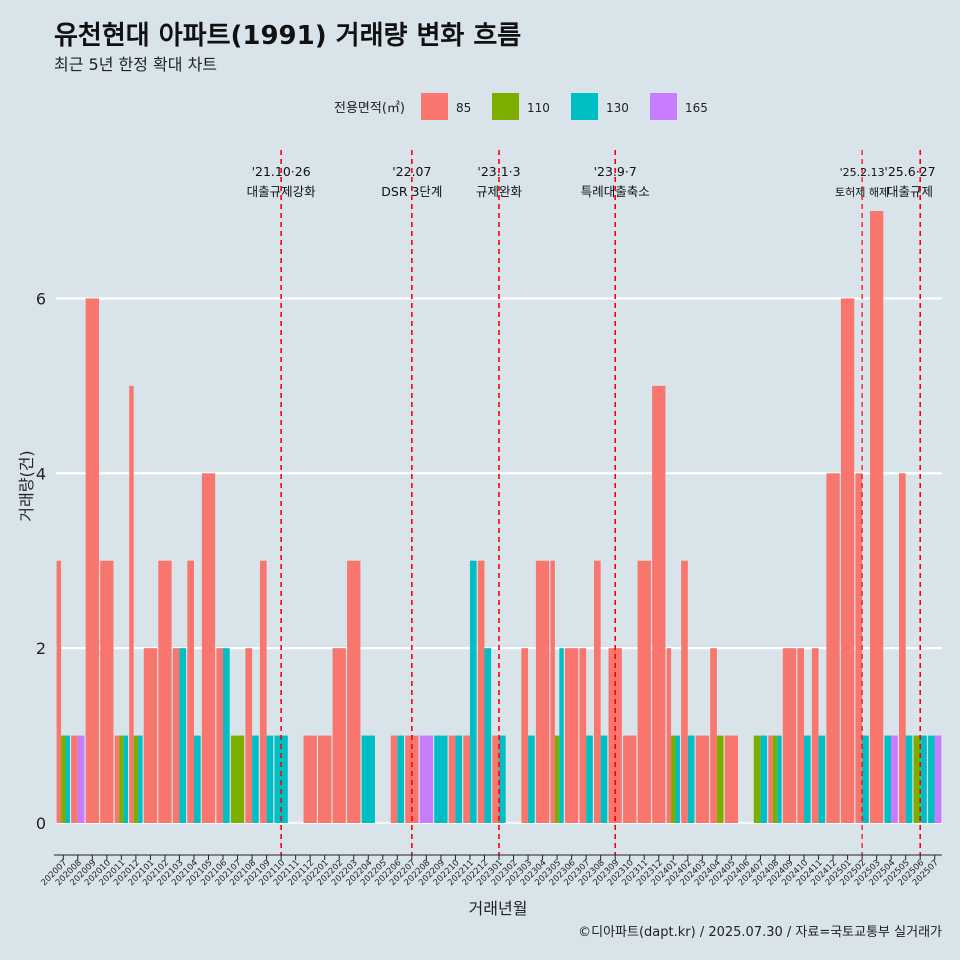 The width and height of the screenshot is (960, 960). I want to click on y-tick-label-0: 0, so click(41, 823).